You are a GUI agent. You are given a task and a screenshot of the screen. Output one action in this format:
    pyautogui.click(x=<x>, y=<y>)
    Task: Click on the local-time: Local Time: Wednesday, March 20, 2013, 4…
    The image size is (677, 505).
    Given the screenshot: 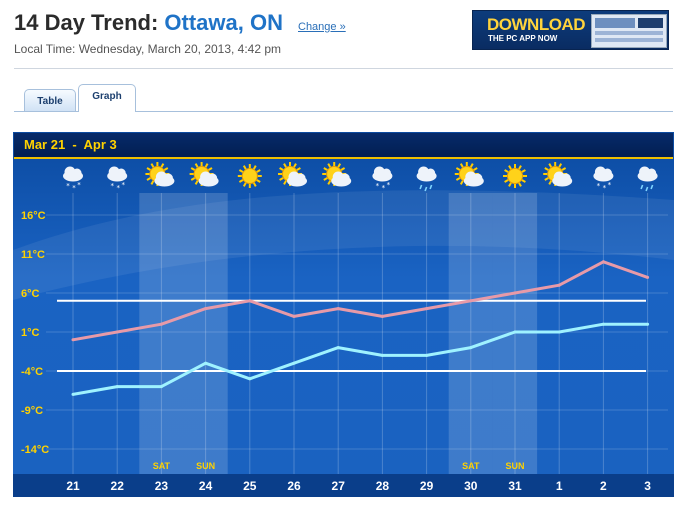 What is the action you would take?
    pyautogui.click(x=148, y=49)
    